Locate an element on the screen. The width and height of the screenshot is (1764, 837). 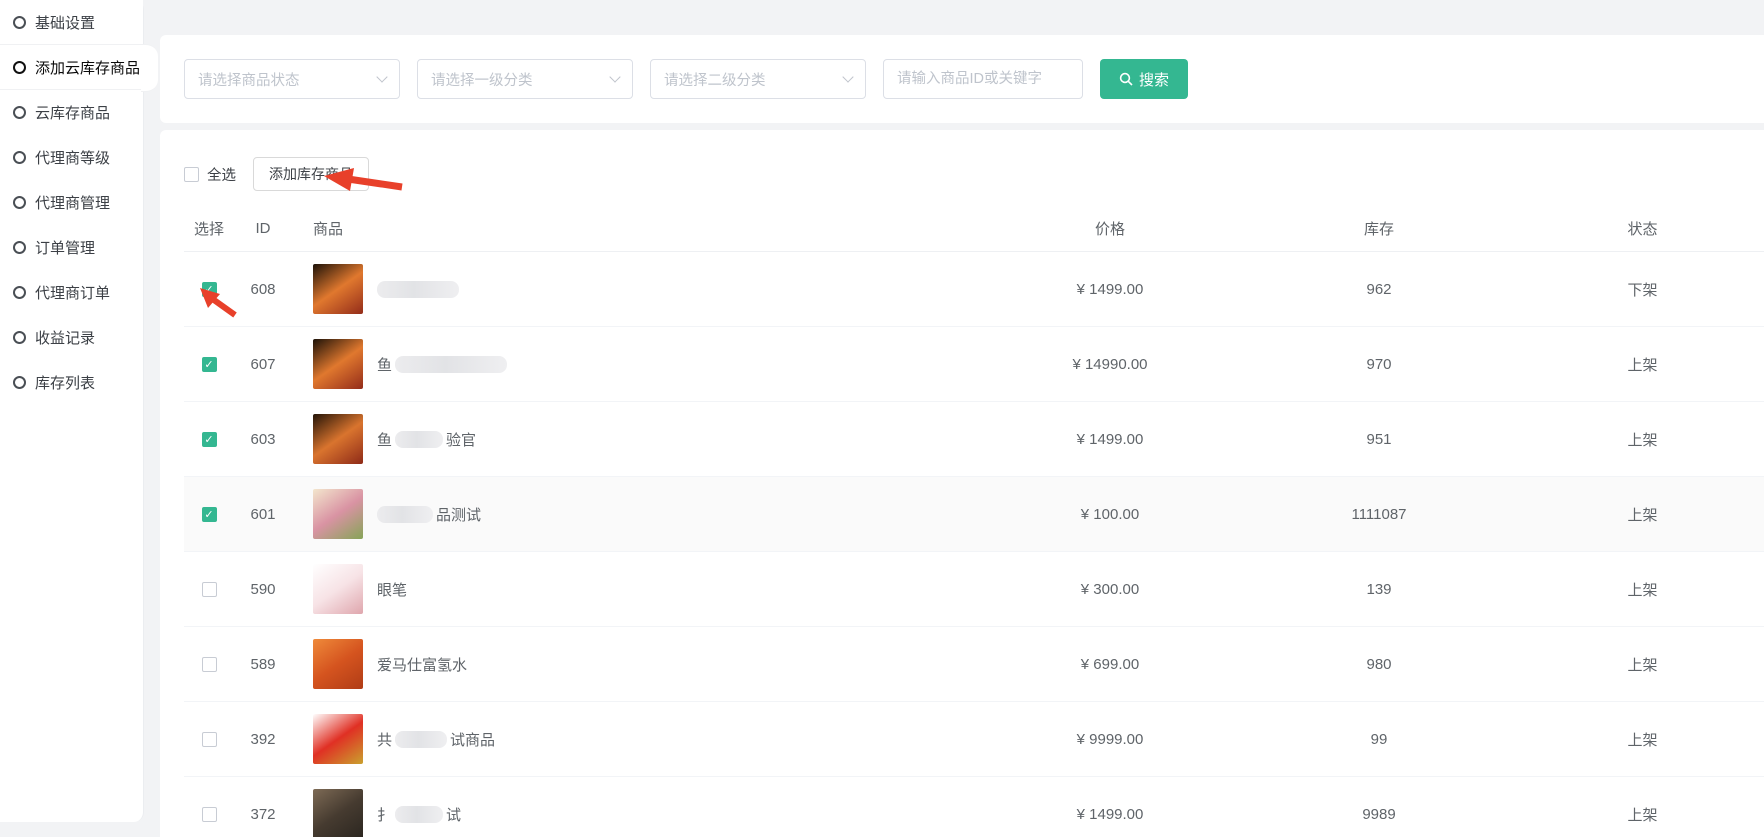
row-589-checkbox is located at coordinates (209, 664).